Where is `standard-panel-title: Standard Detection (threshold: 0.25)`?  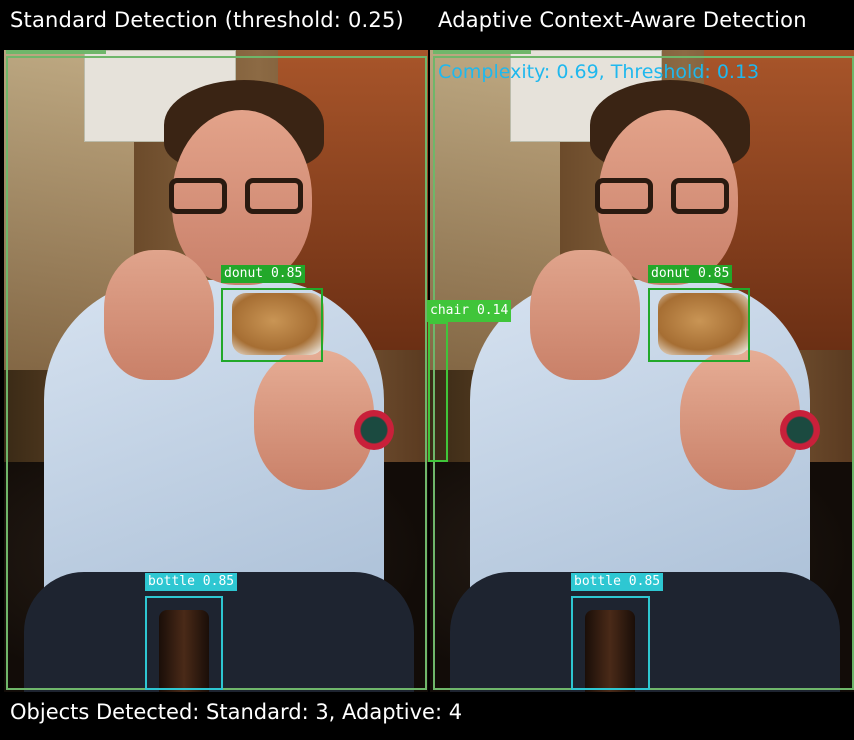
standard-panel-title: Standard Detection (threshold: 0.25) is located at coordinates (207, 20).